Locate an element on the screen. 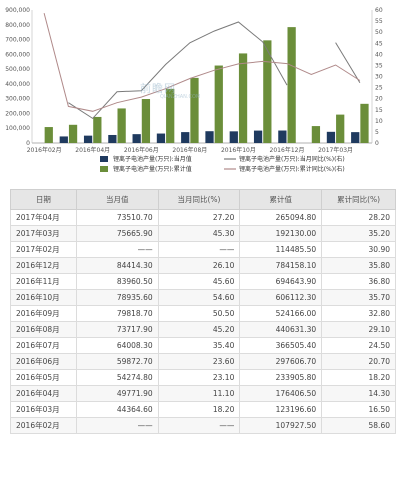 Image resolution: width=402 pixels, height=481 pixels. date-cell: 2016年06月 is located at coordinates (43, 361).